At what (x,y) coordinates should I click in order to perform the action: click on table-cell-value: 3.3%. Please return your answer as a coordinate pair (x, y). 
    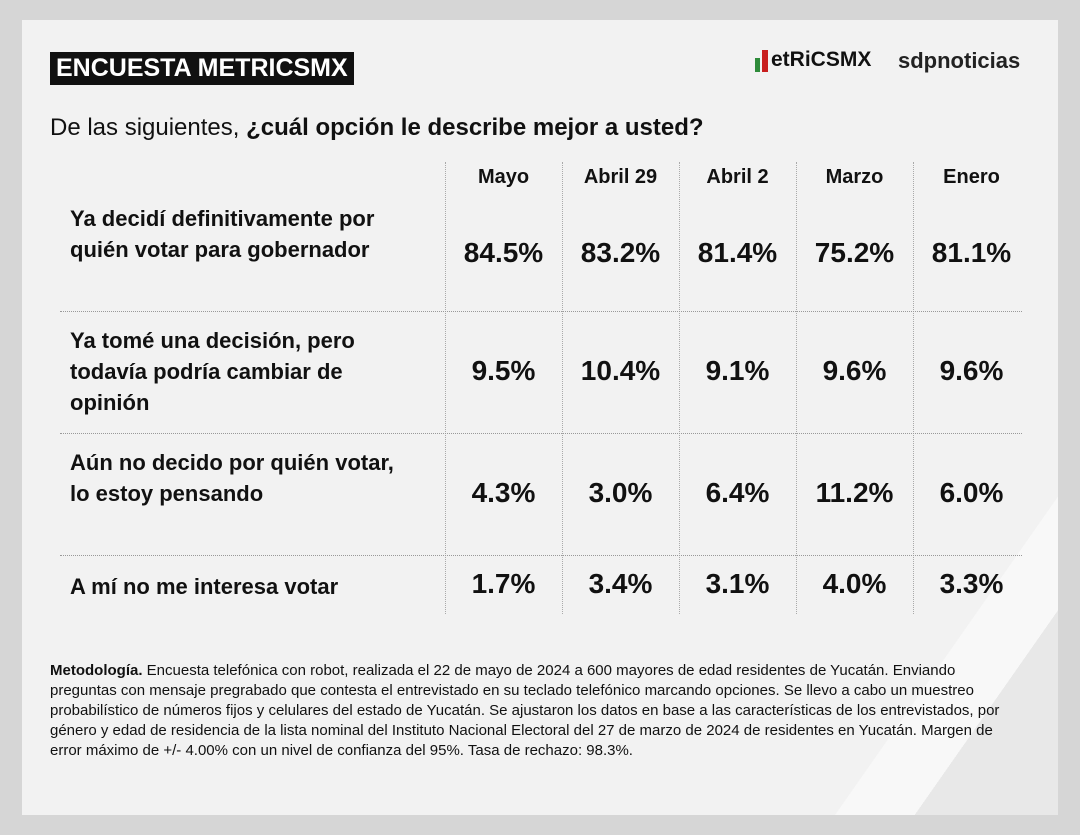
    Looking at the image, I should click on (971, 583).